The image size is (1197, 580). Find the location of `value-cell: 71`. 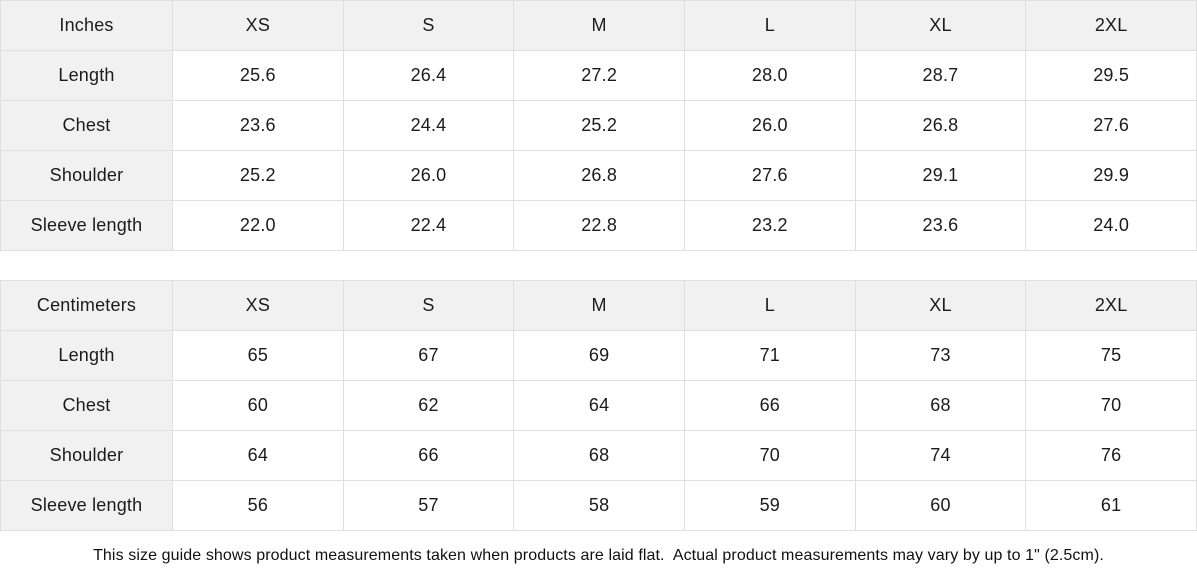

value-cell: 71 is located at coordinates (769, 355).